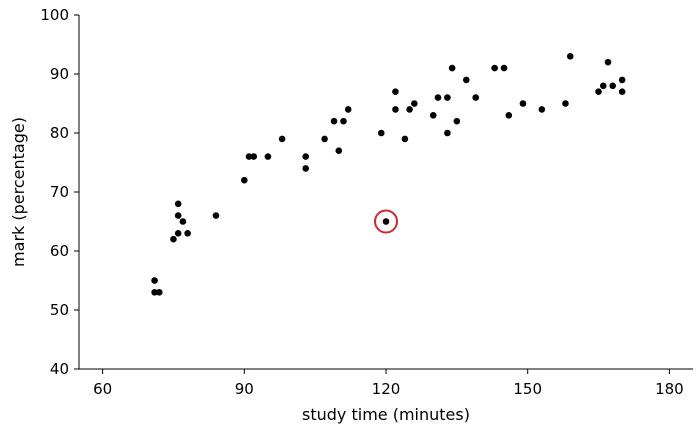 The width and height of the screenshot is (696, 434). What do you see at coordinates (59, 251) in the screenshot?
I see `y-tick-label: 60` at bounding box center [59, 251].